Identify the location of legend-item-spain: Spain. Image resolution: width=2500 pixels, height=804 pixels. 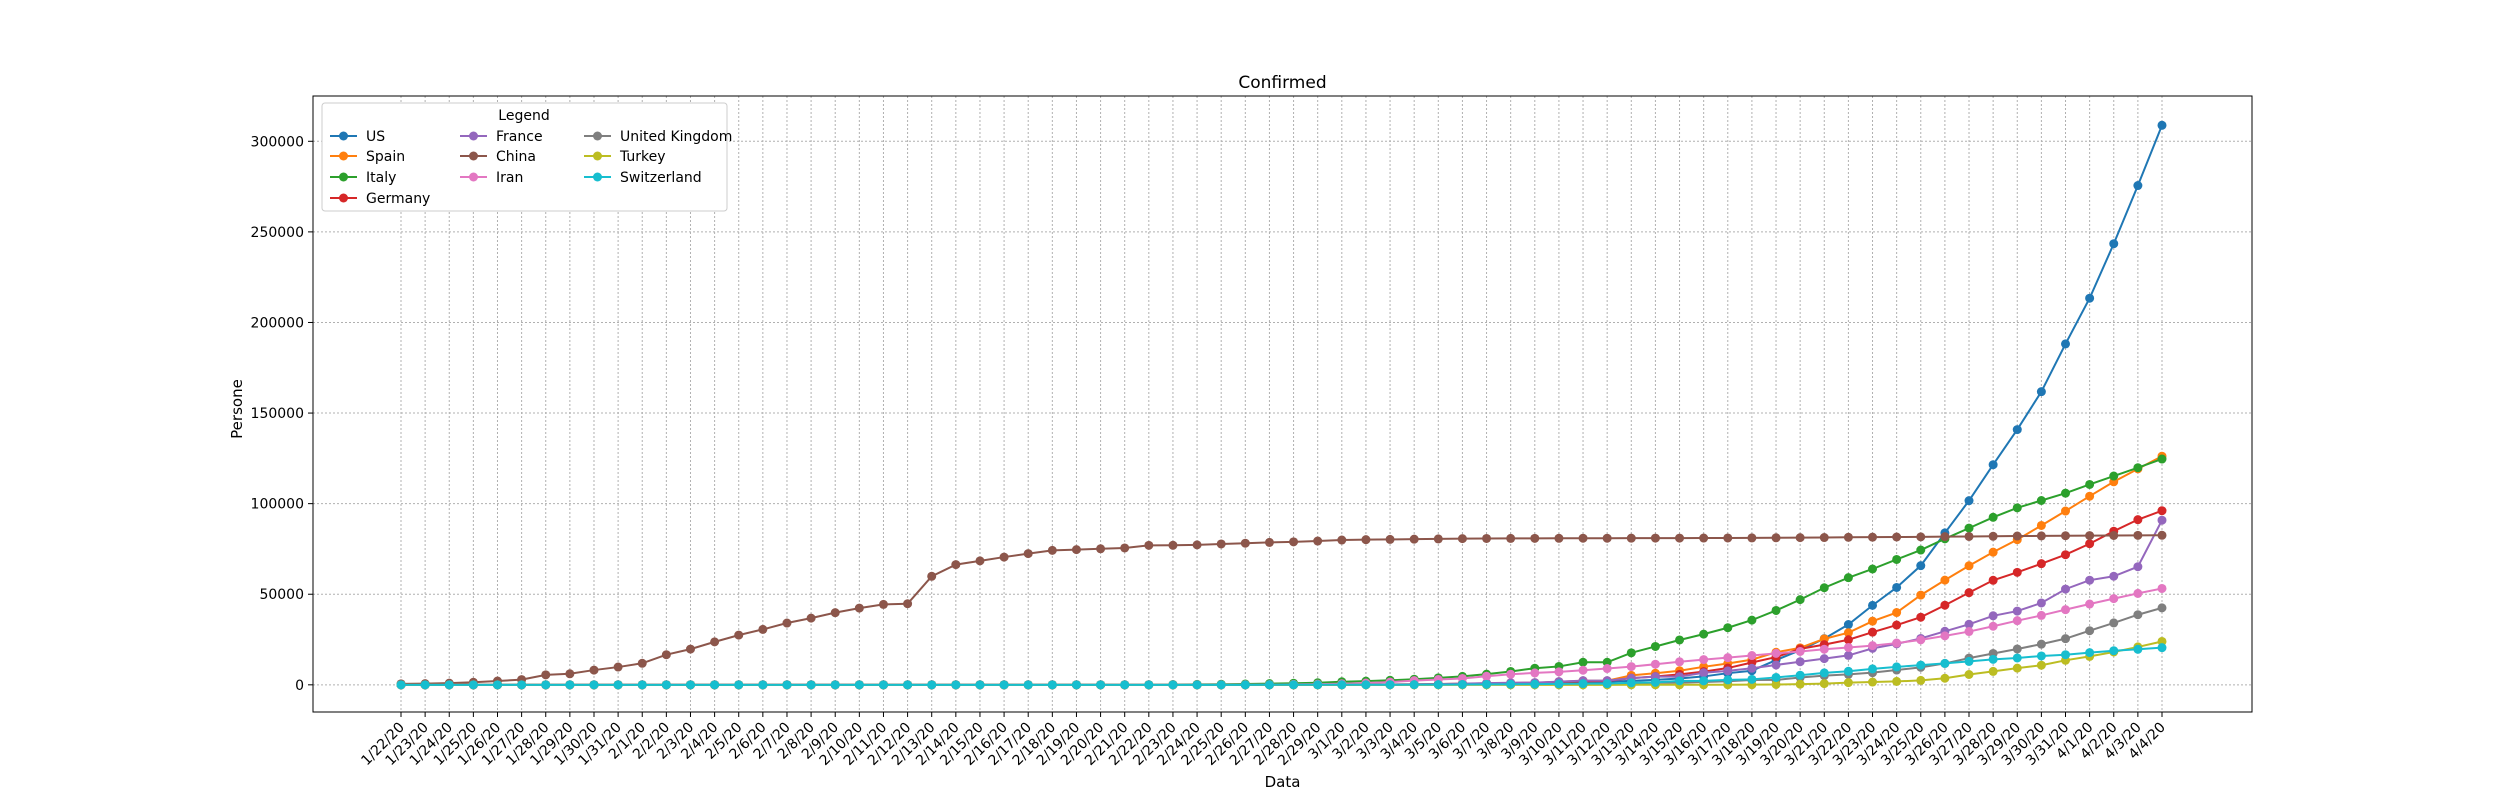
(367, 157).